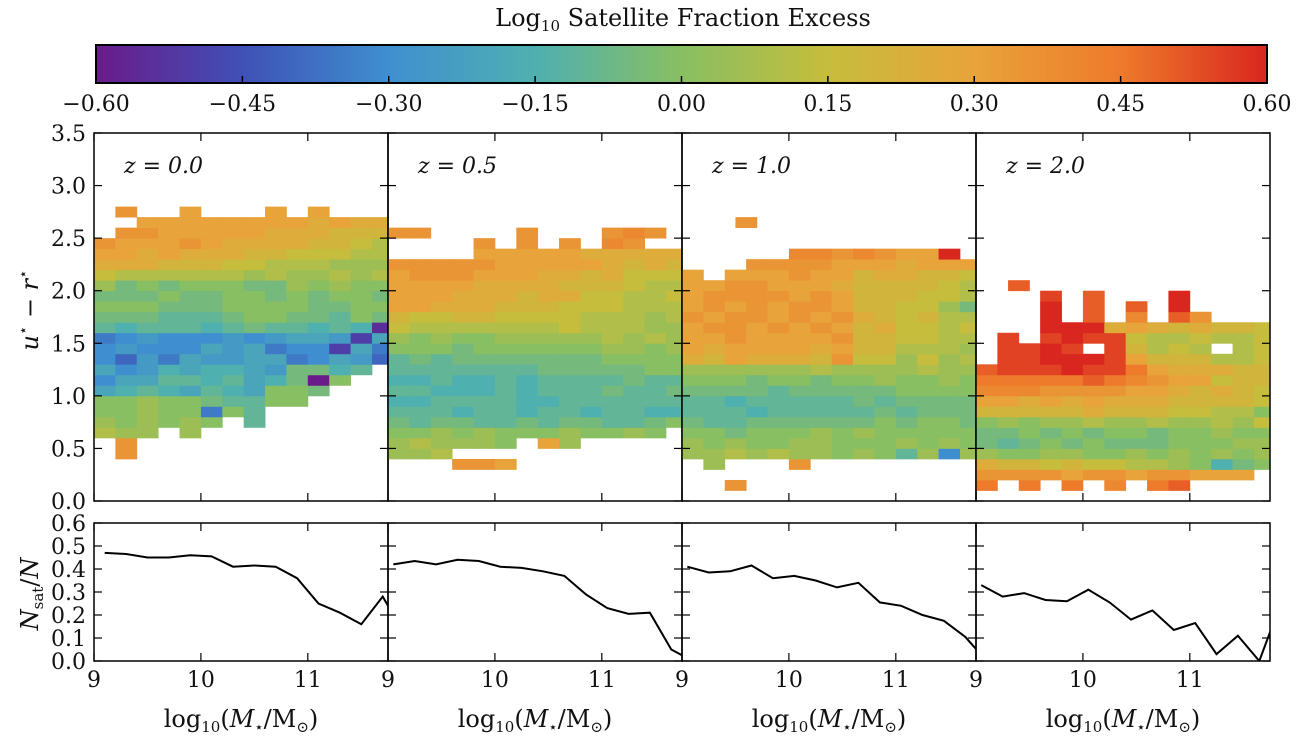  Describe the element at coordinates (68, 449) in the screenshot. I see `top-y-tick-label: 0.5` at that location.